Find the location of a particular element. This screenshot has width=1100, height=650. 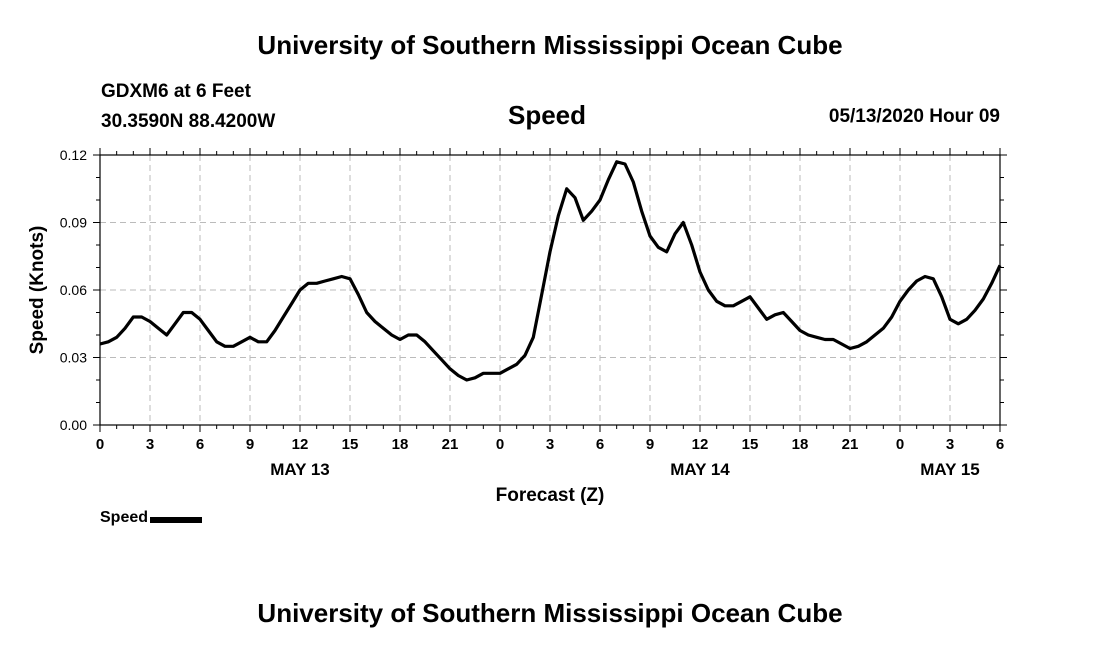

date-label: MAY 13 is located at coordinates (300, 469).